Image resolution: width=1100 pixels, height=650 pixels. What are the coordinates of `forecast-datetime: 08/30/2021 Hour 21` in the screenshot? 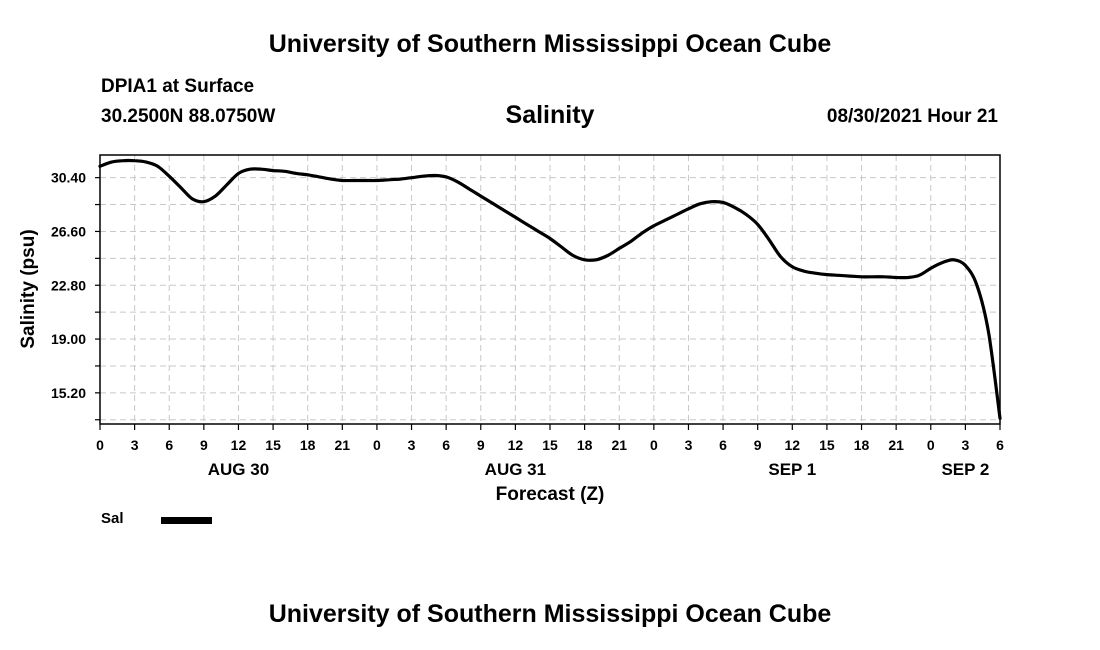 It's located at (912, 116).